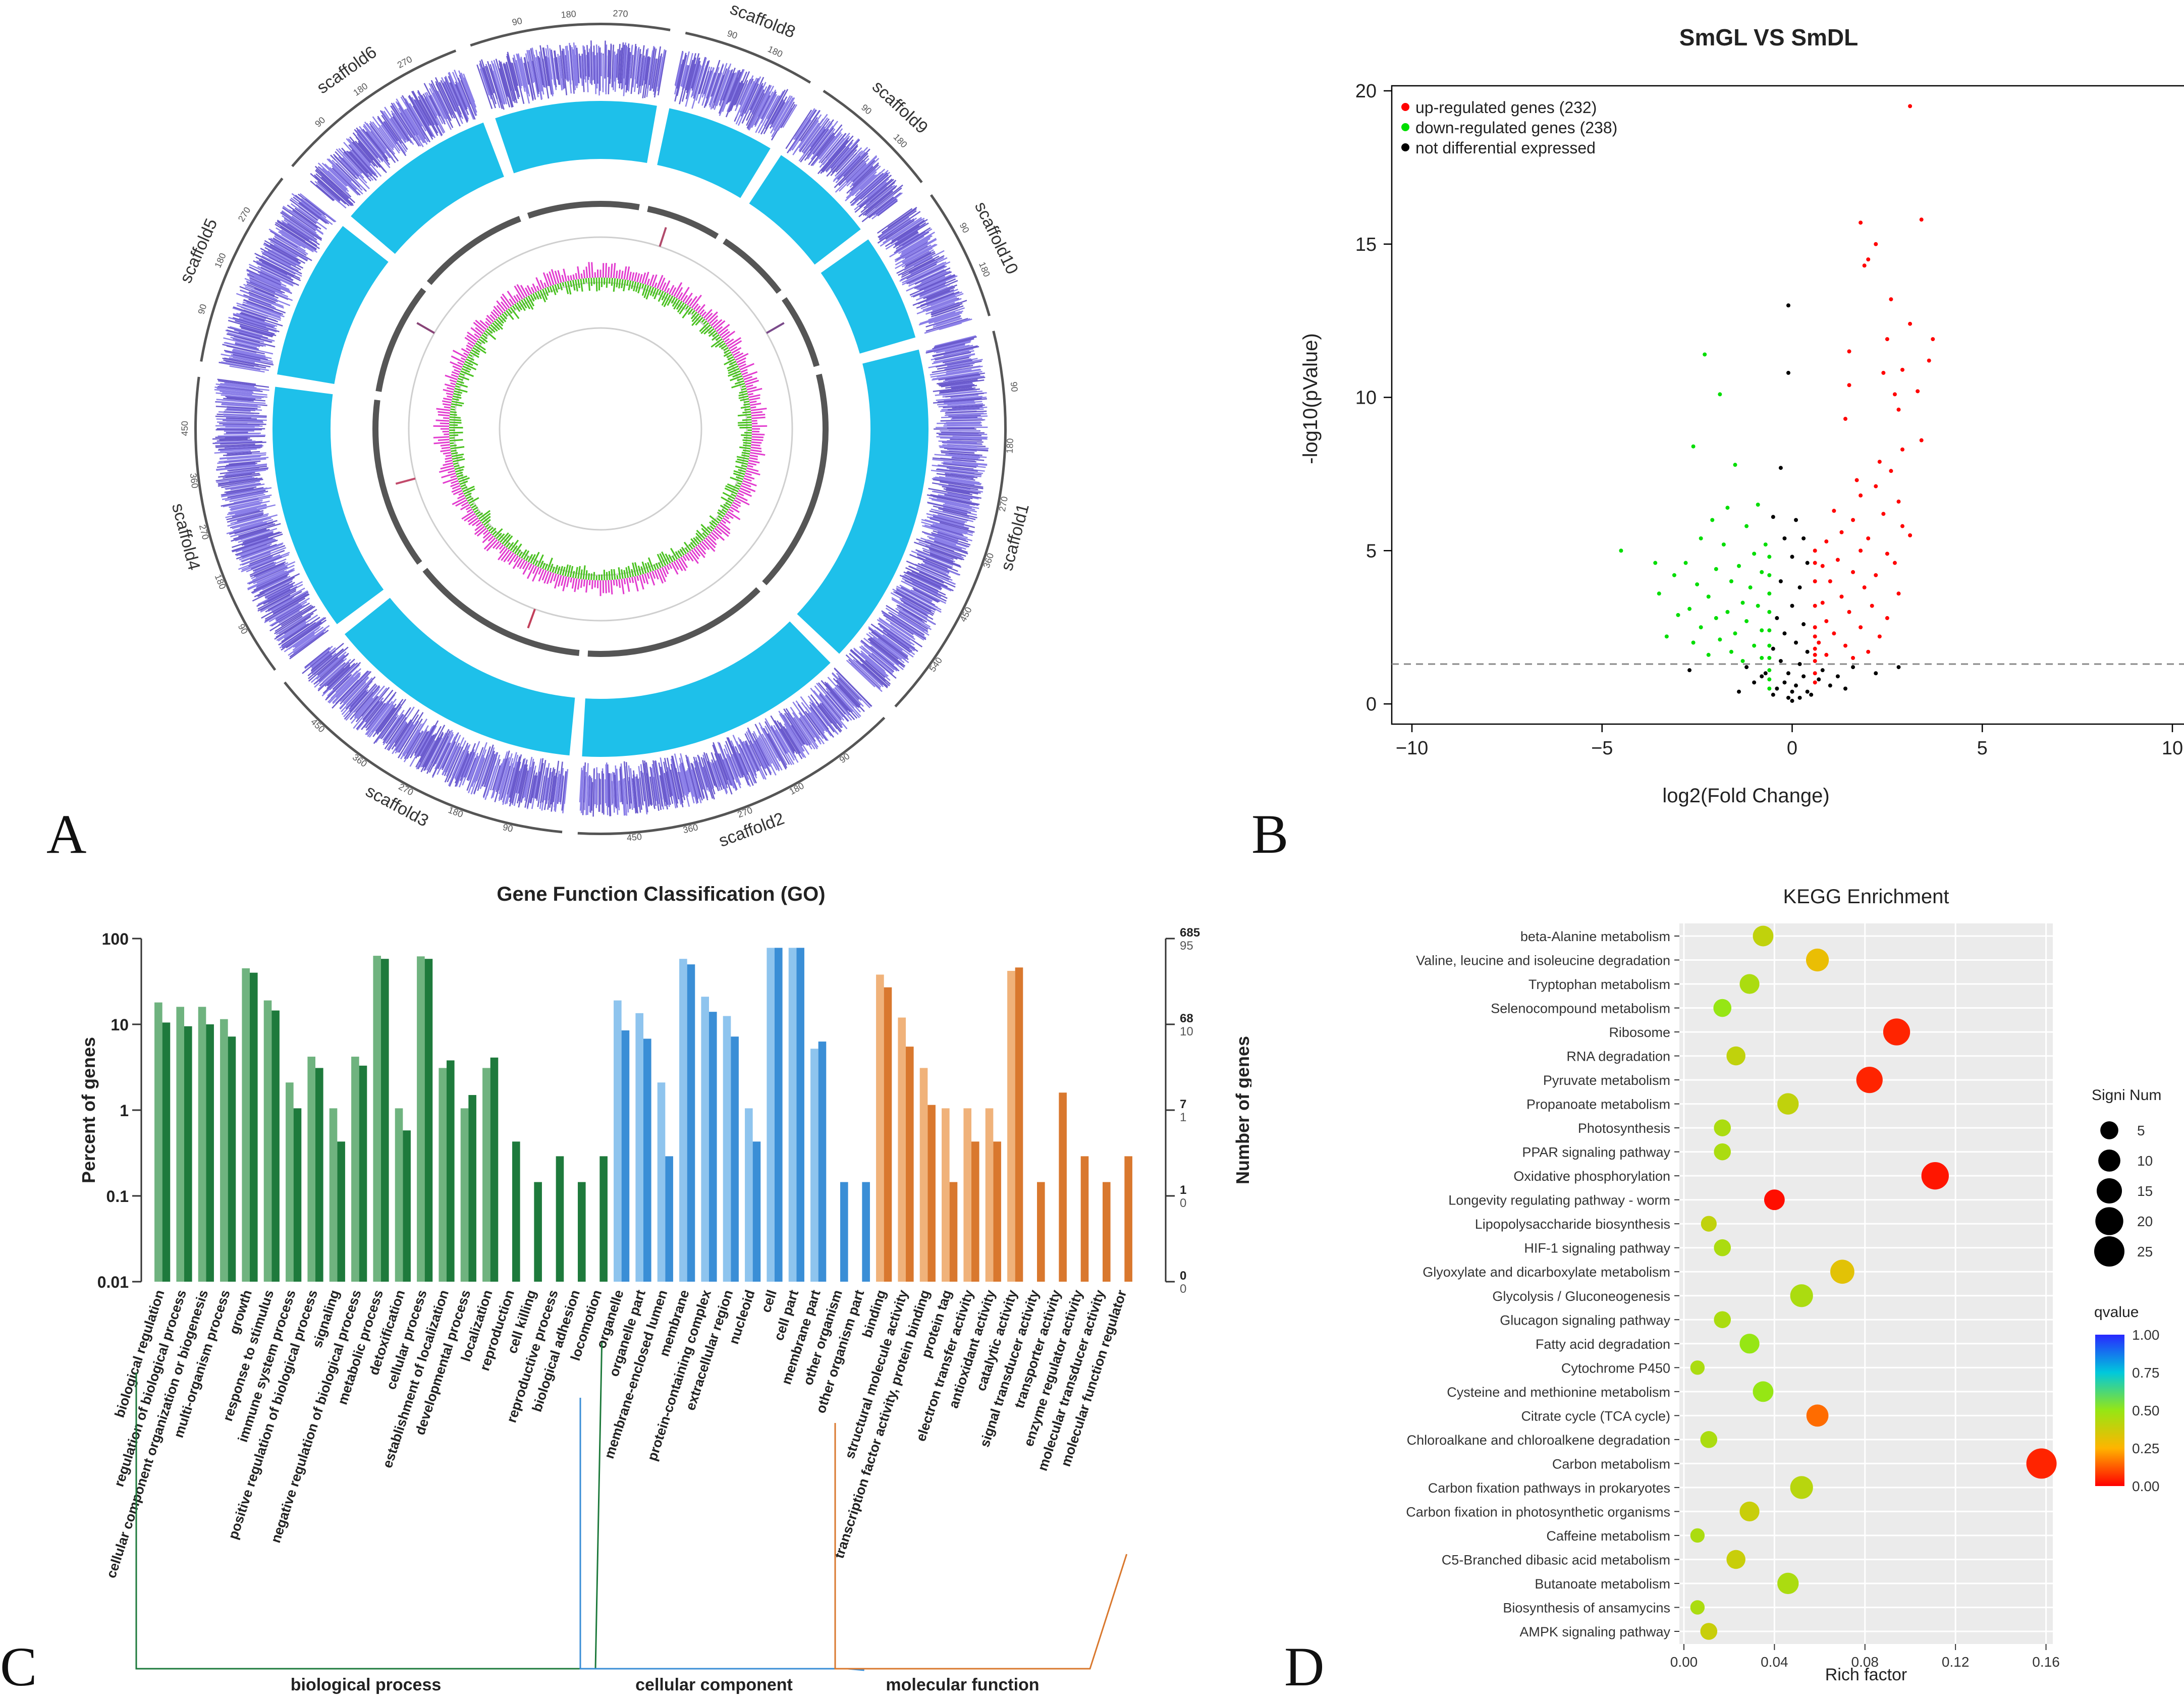 The height and width of the screenshot is (1700, 2184). I want to click on kegg-plot-bg, so click(1866, 1283).